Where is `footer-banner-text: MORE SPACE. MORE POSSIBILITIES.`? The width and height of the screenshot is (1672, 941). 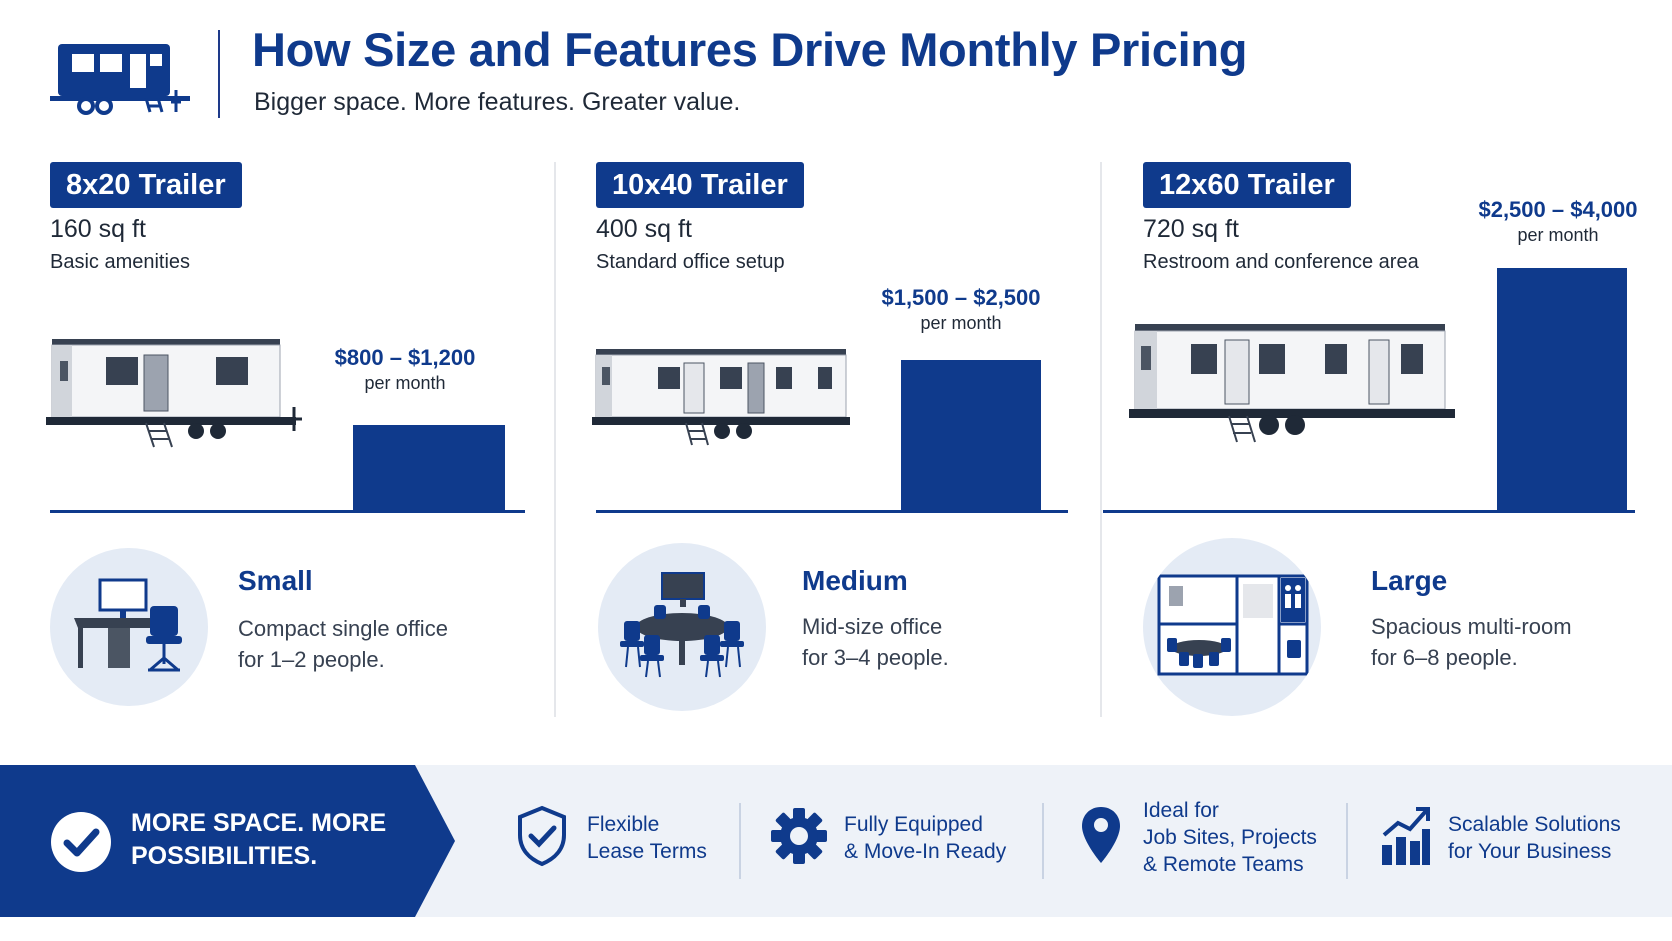 footer-banner-text: MORE SPACE. MORE POSSIBILITIES. is located at coordinates (259, 839).